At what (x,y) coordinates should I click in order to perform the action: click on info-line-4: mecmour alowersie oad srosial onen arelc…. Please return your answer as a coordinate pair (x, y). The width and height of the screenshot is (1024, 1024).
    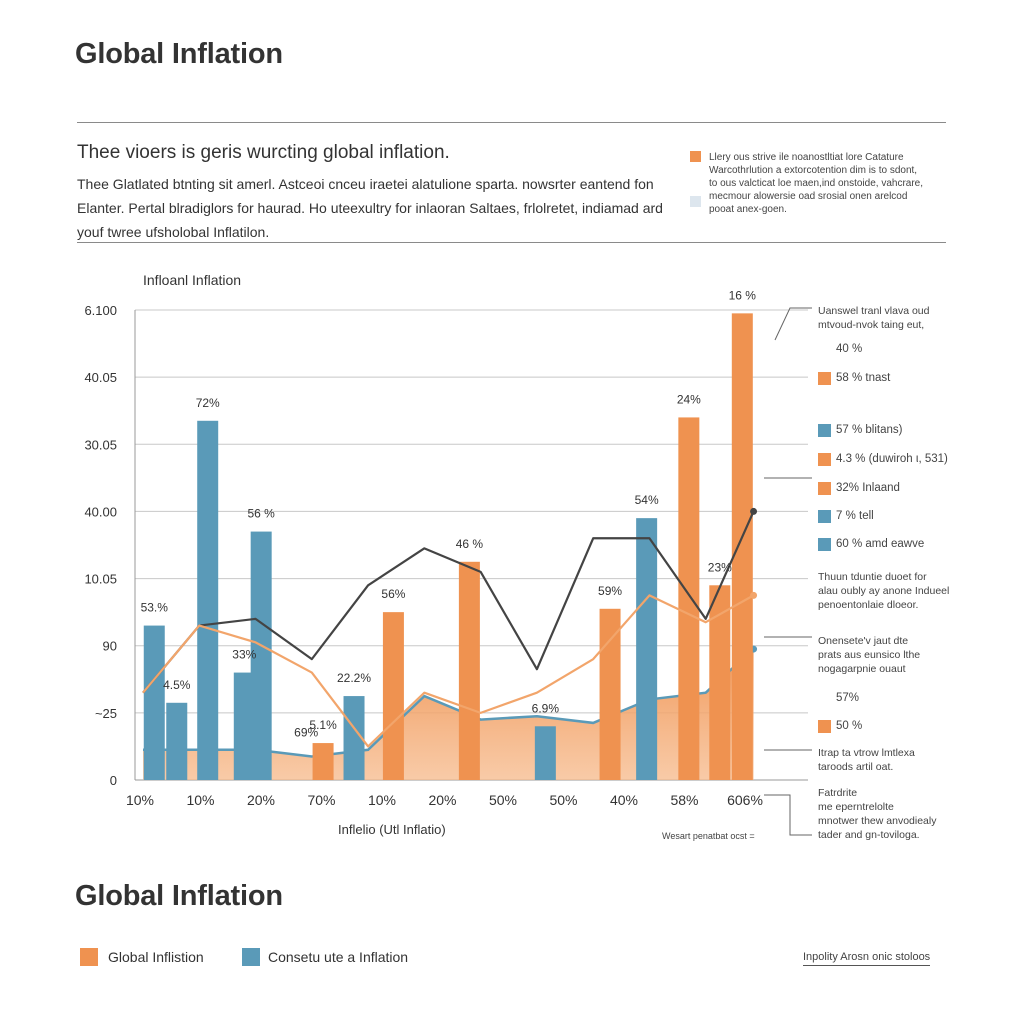
    Looking at the image, I should click on (808, 196).